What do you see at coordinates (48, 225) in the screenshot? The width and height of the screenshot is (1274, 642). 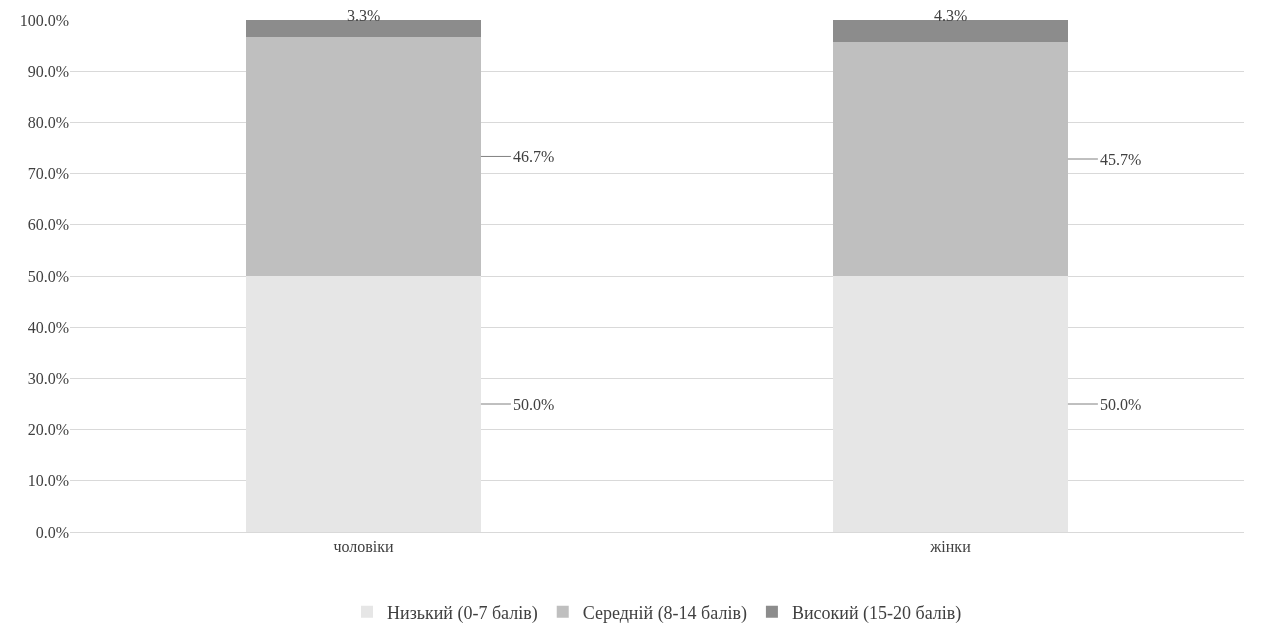 I see `y-tick-label: 60.0%` at bounding box center [48, 225].